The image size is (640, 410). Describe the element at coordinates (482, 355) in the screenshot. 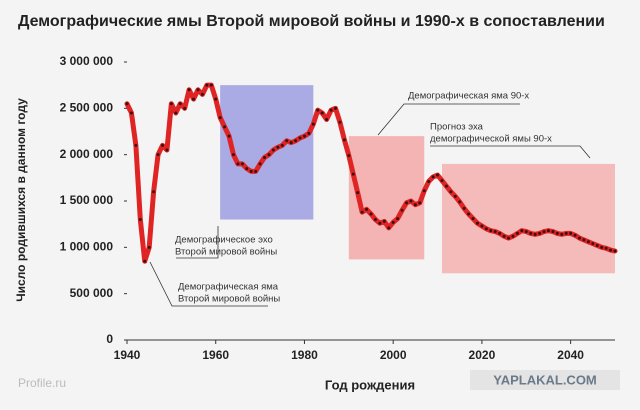

I see `x-tick-label: 2020` at that location.